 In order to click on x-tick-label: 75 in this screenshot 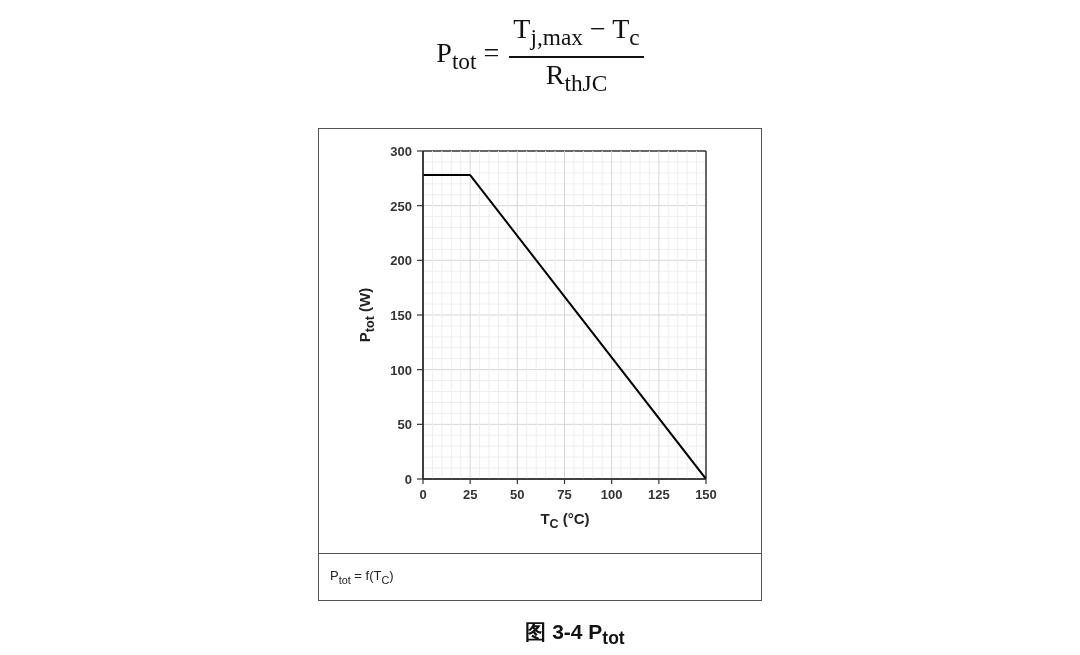, I will do `click(564, 494)`.